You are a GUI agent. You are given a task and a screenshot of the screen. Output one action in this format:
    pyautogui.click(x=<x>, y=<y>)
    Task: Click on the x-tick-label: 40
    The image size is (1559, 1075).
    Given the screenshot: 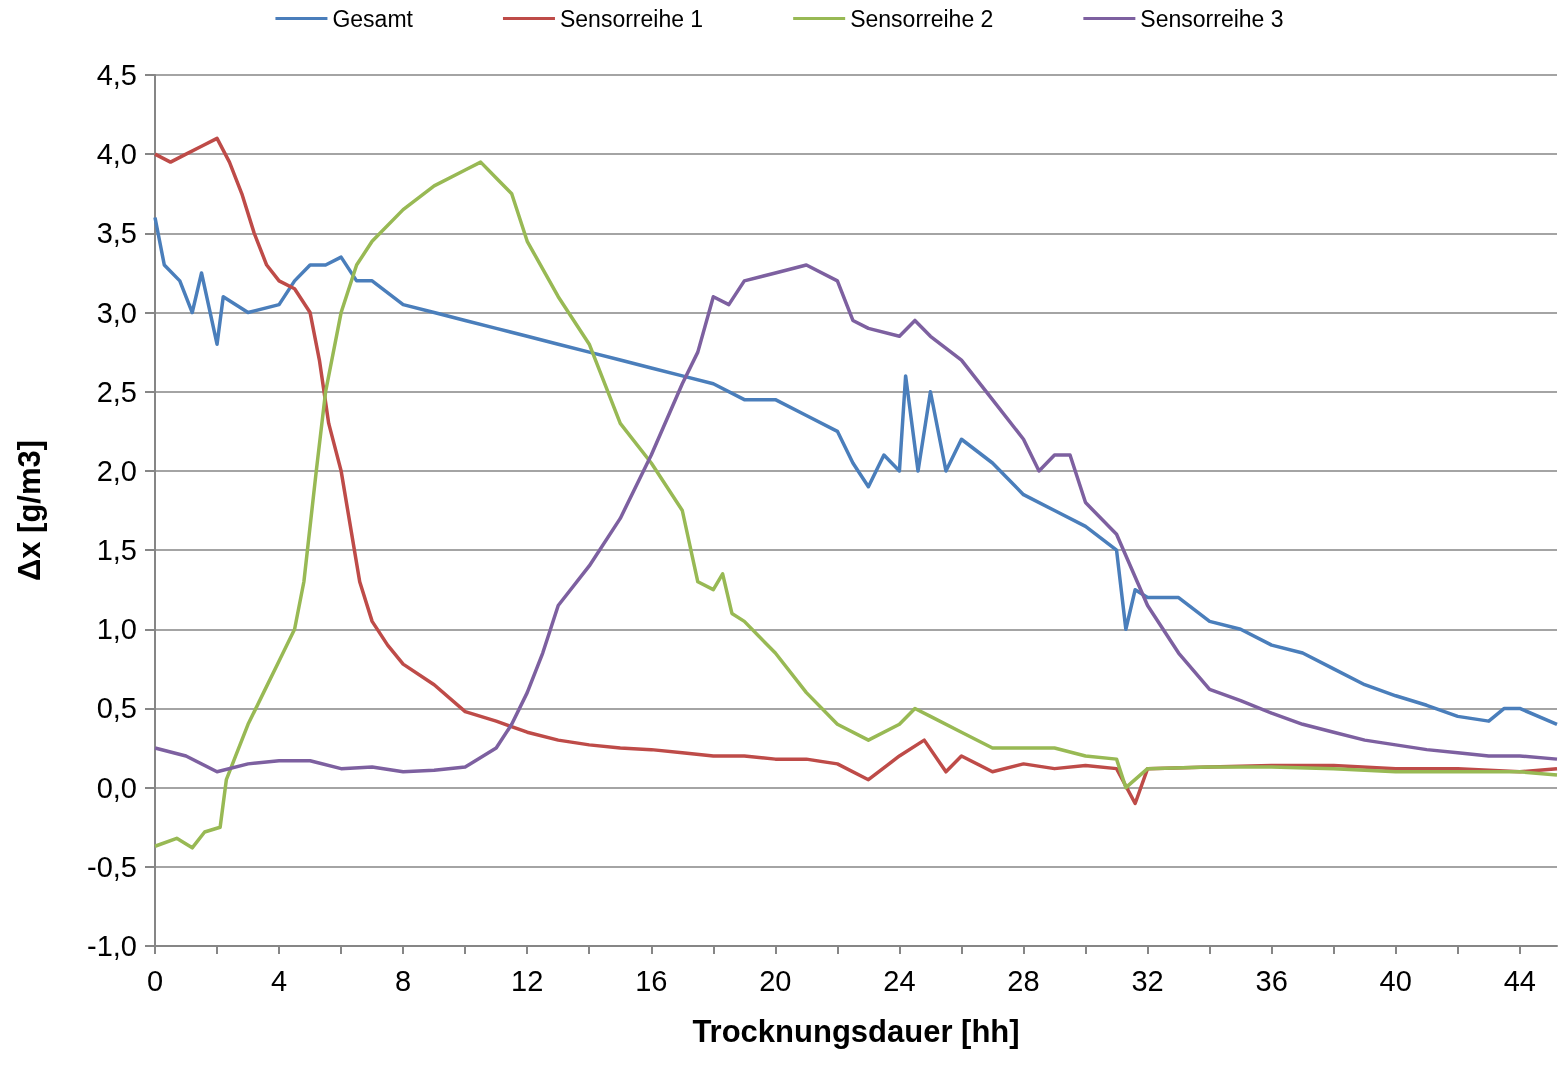 What is the action you would take?
    pyautogui.click(x=1395, y=980)
    